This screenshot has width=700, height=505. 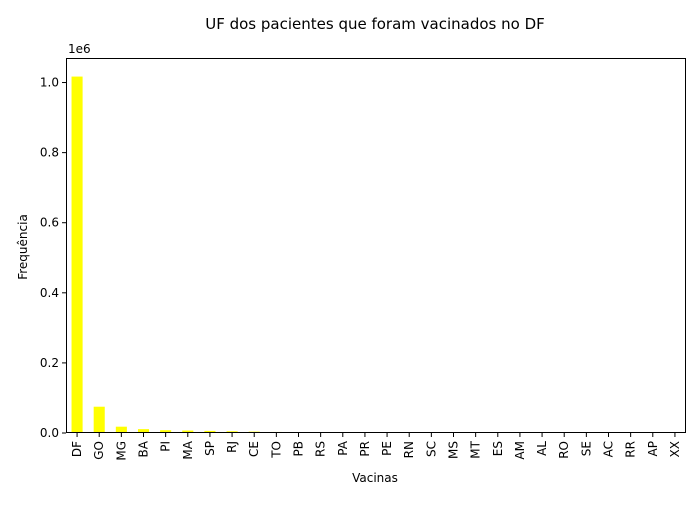 I want to click on x-tick-label-ms: MS, so click(x=454, y=450).